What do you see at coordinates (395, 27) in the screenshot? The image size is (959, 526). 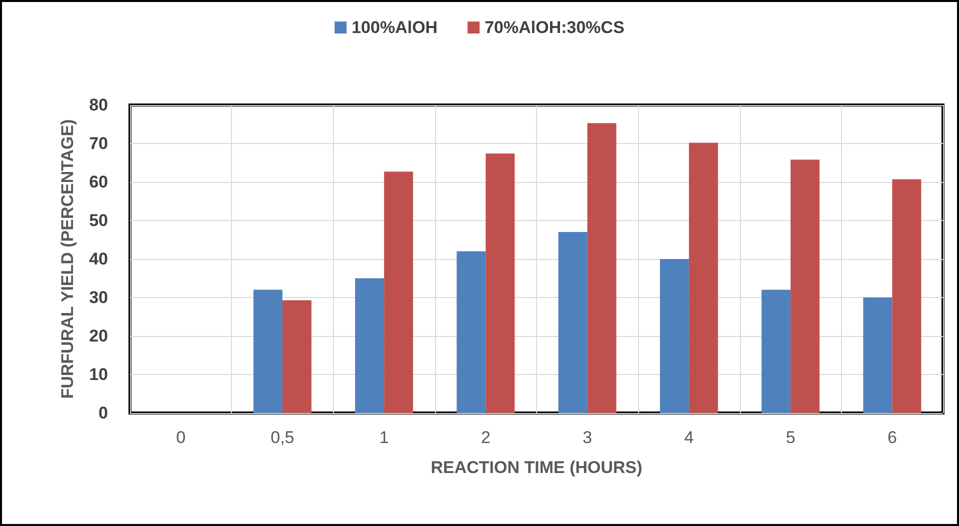 I see `legend-label: 100%AlOH` at bounding box center [395, 27].